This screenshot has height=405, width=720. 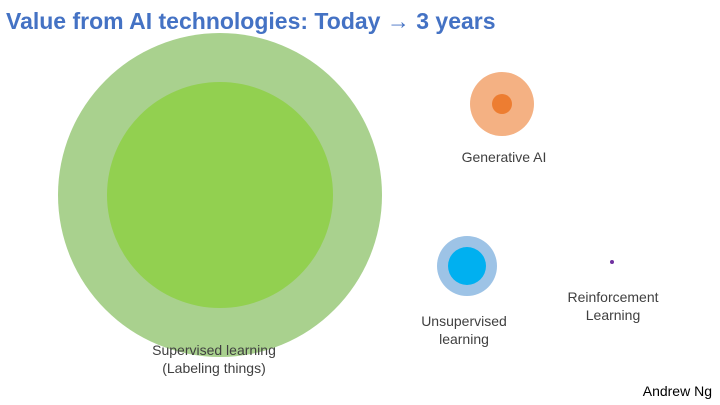 I want to click on supervised-label-line2: (Labeling things), so click(x=214, y=368).